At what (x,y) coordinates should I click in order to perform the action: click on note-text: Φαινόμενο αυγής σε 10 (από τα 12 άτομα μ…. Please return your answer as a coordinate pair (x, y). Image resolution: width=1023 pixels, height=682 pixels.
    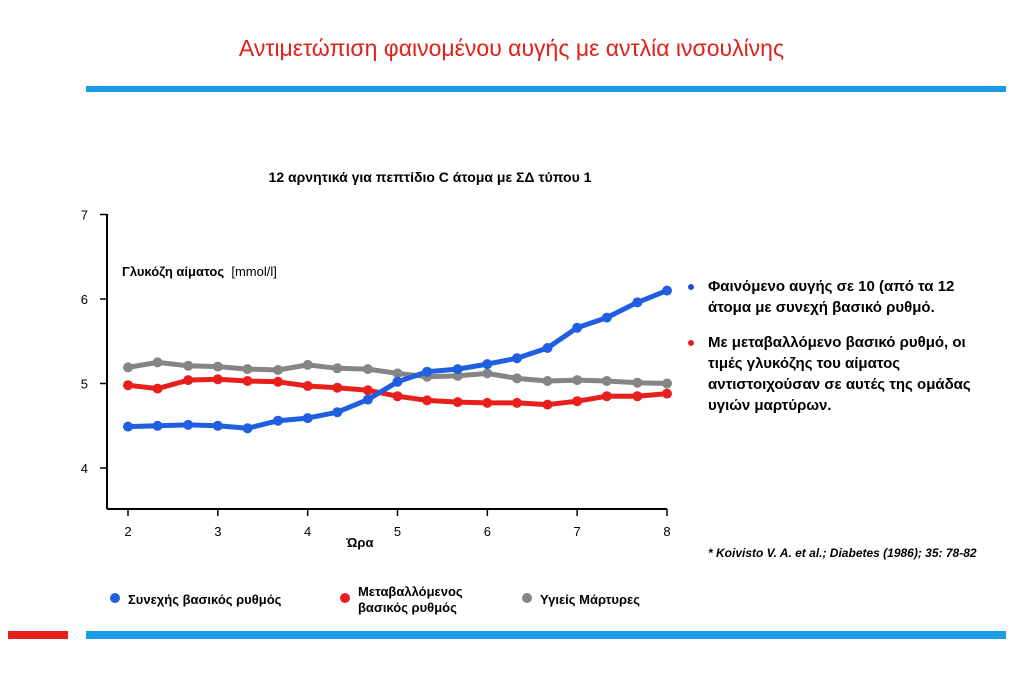
    Looking at the image, I should click on (831, 297).